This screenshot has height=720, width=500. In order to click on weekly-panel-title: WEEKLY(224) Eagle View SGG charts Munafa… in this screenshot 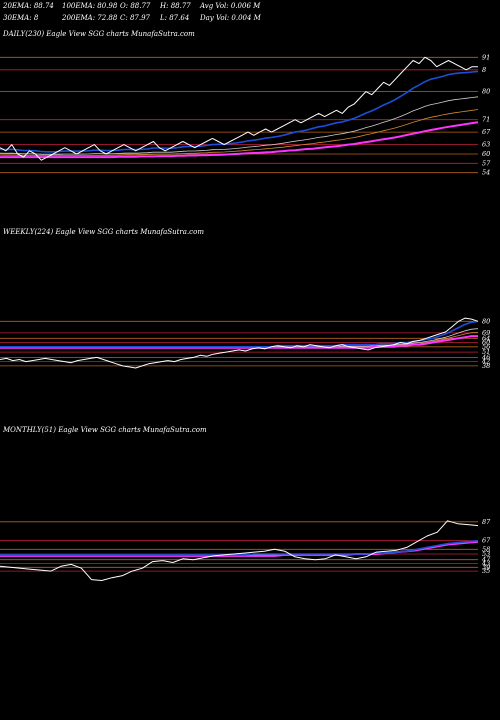, I will do `click(103, 232)`.